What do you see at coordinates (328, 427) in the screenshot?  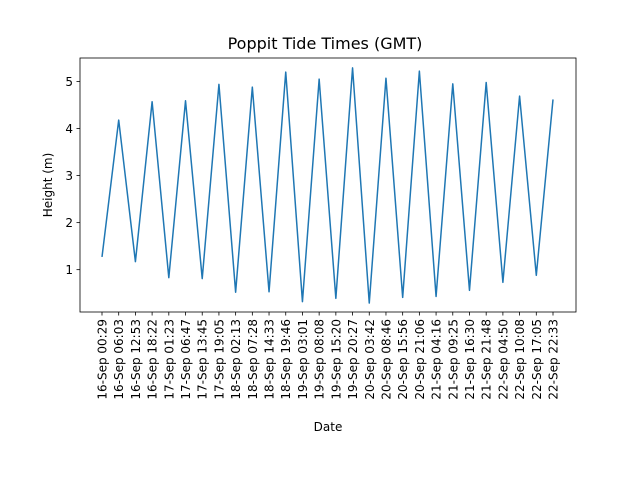 I see `x-axis-label: Date` at bounding box center [328, 427].